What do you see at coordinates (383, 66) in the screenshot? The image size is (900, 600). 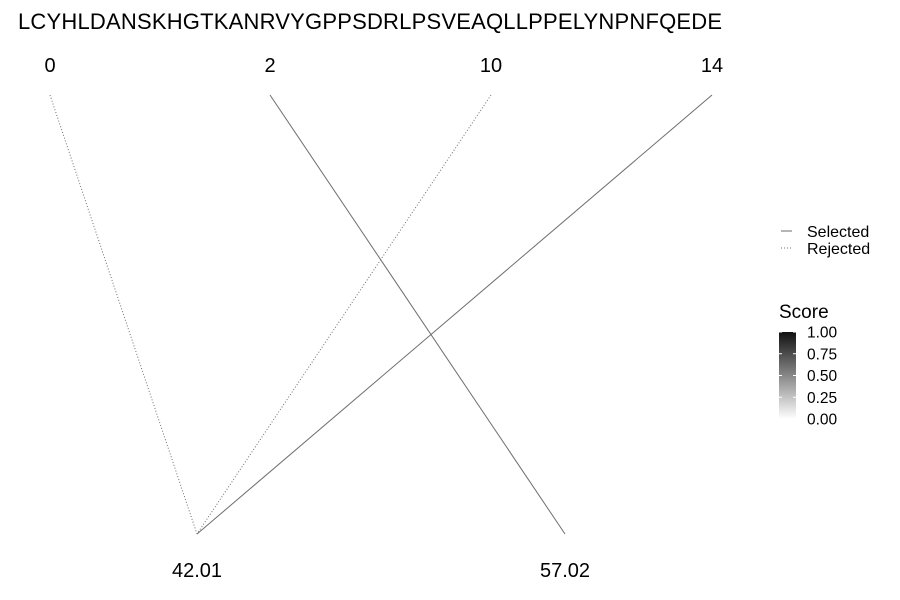 I see `top-labels: 0 2 10 14` at bounding box center [383, 66].